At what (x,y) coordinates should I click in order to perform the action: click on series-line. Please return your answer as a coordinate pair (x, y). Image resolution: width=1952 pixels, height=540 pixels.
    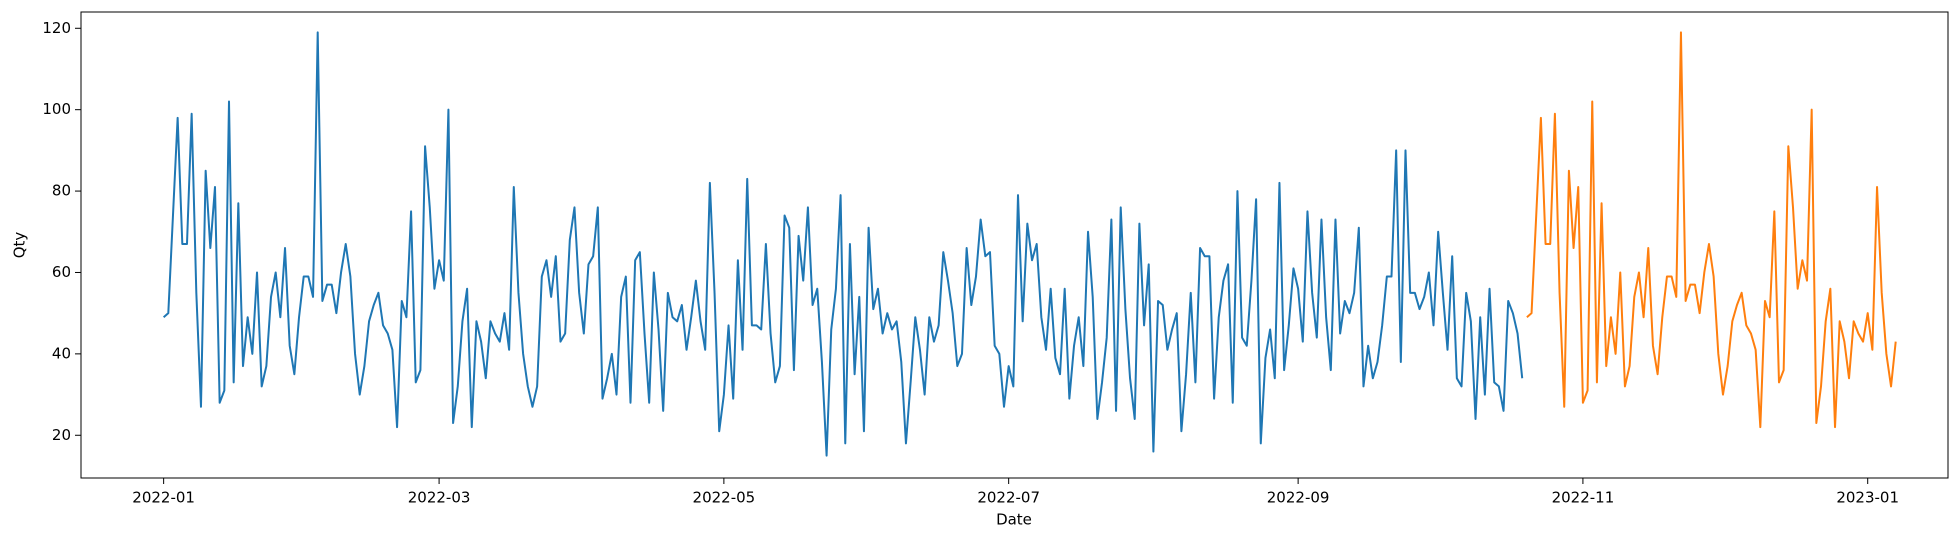
    Looking at the image, I should click on (1711, 230).